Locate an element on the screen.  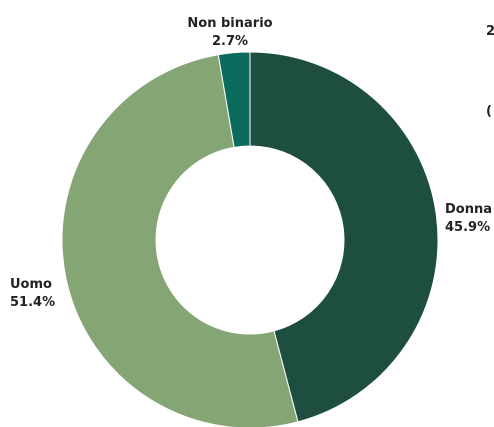
slice-value-uomo: 51.4% is located at coordinates (32, 302).